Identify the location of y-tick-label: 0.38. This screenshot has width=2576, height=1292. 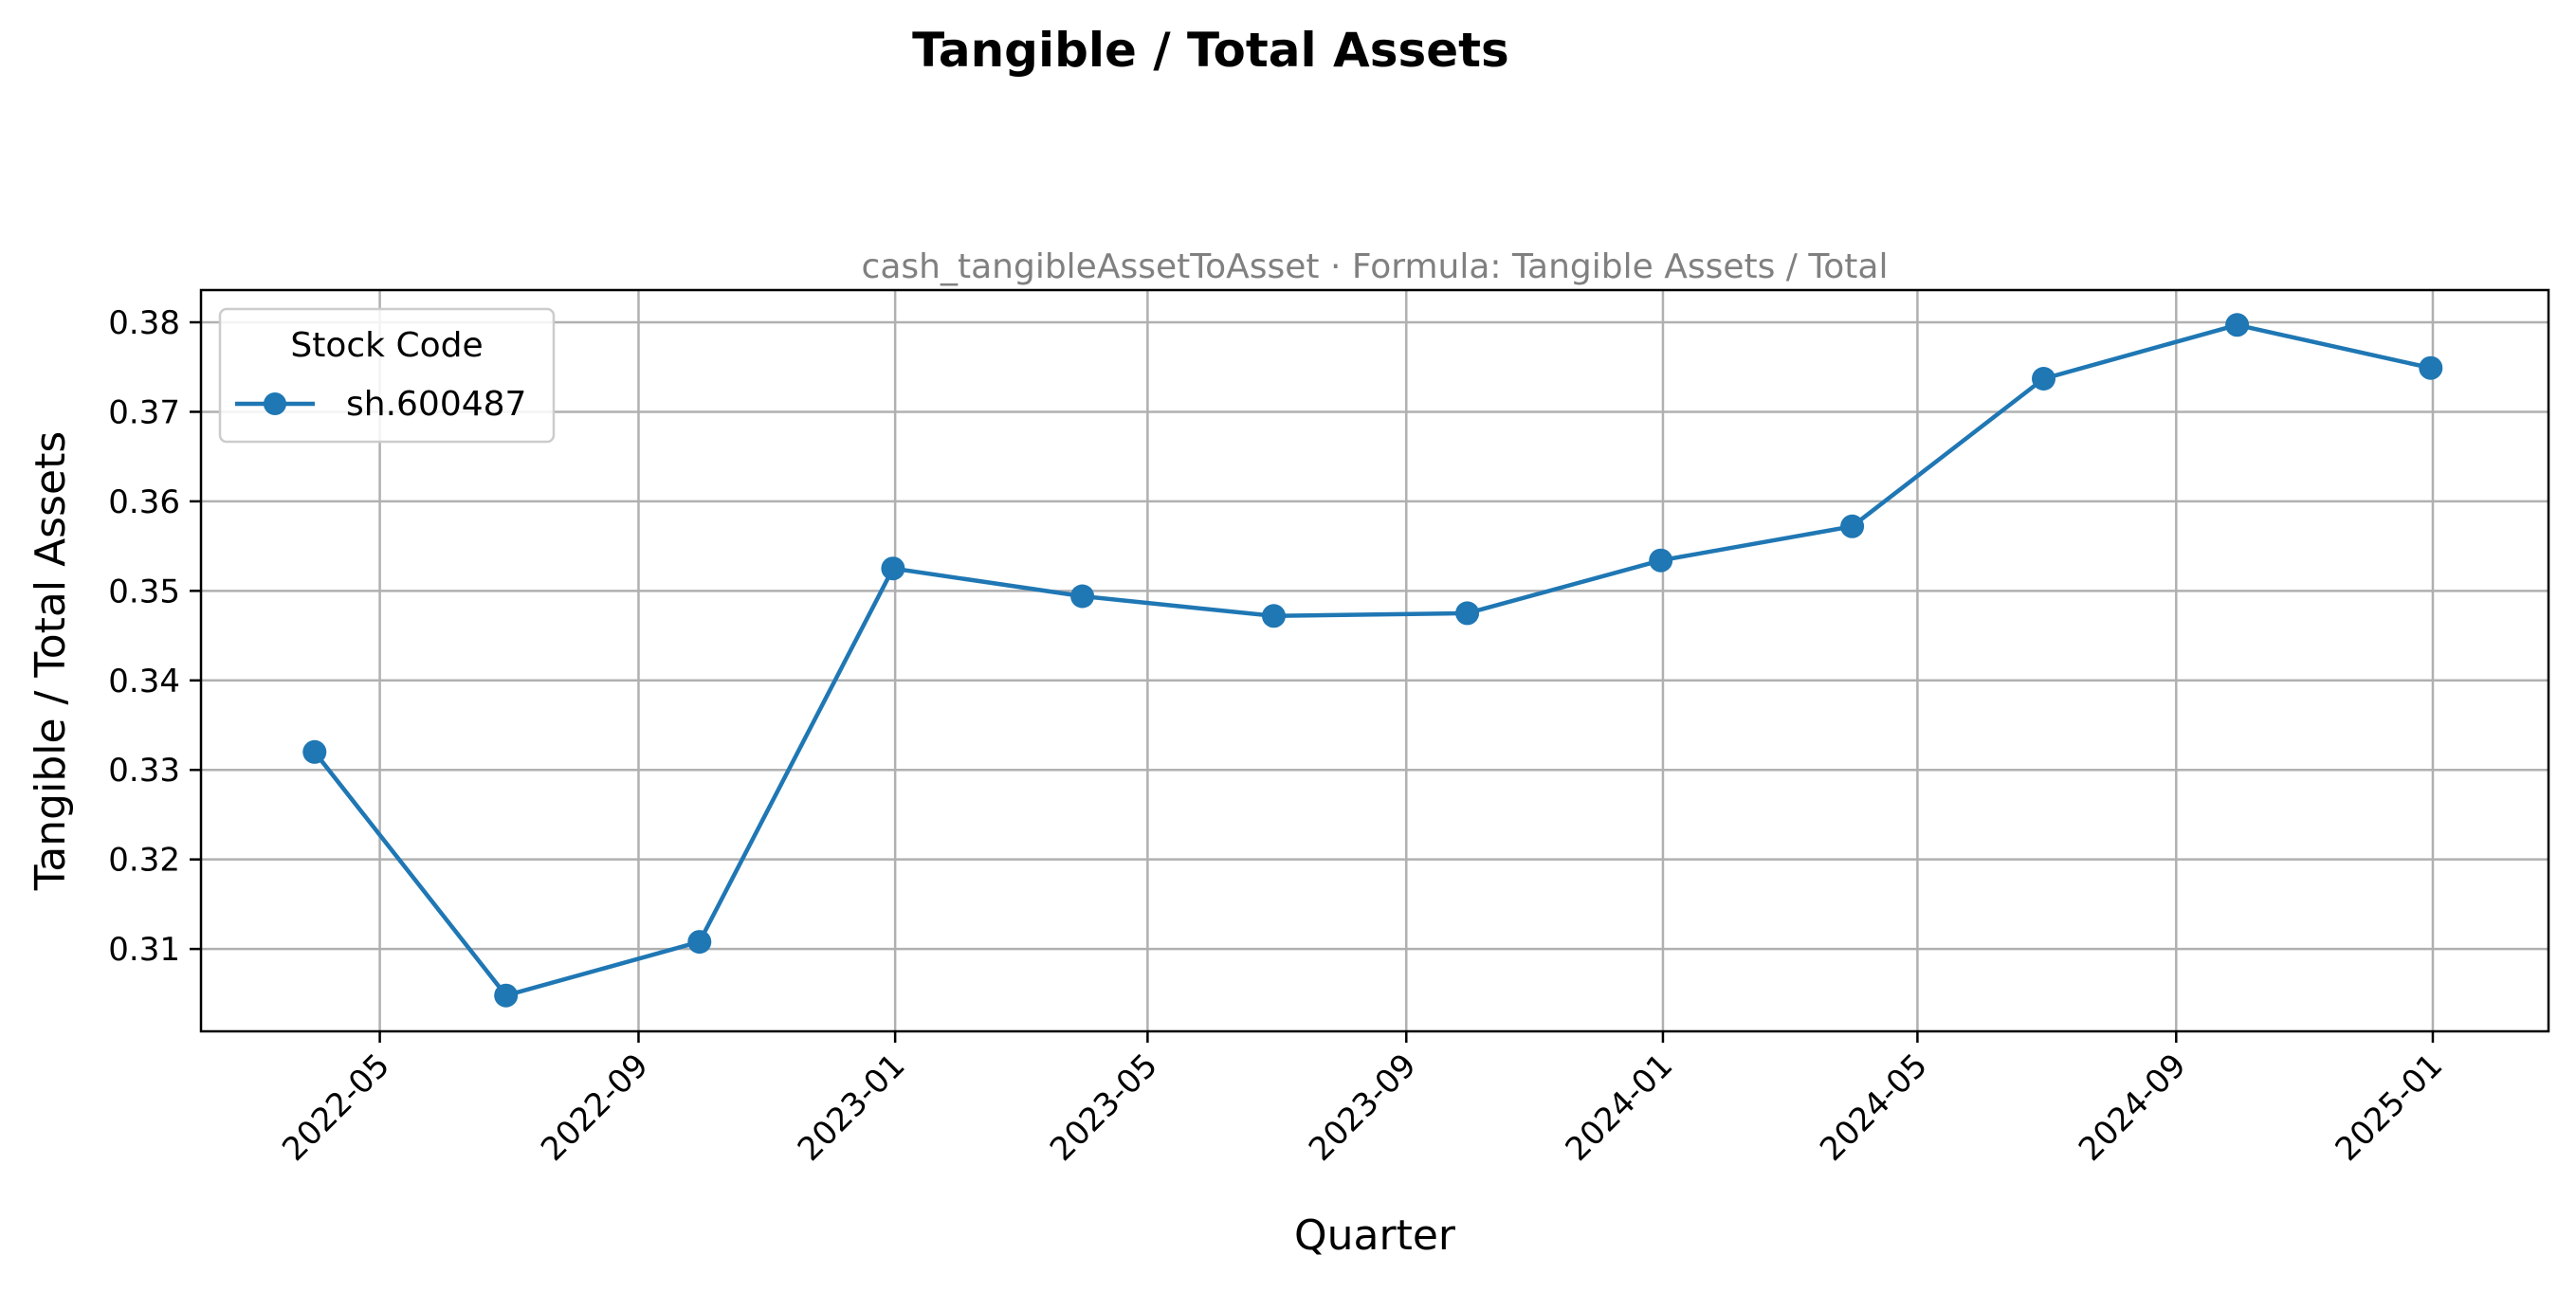
(144, 323).